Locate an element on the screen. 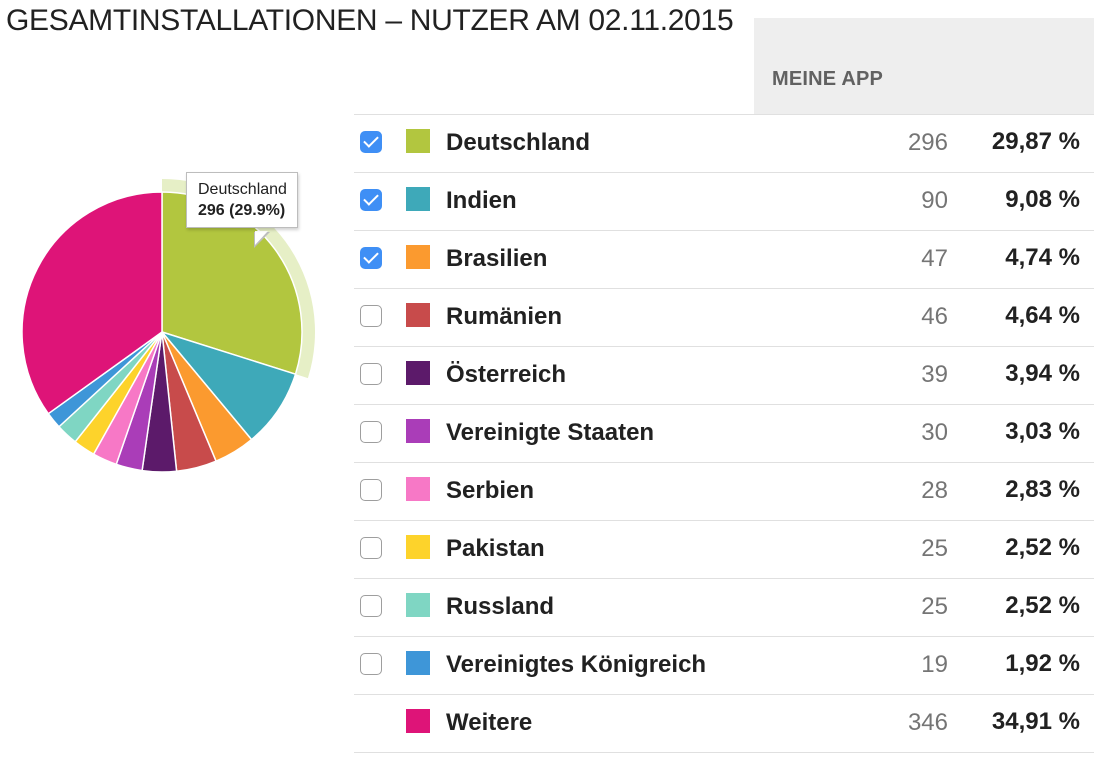 This screenshot has height=780, width=1120. legend-row: Österreich 39 3,94 % is located at coordinates (724, 376).